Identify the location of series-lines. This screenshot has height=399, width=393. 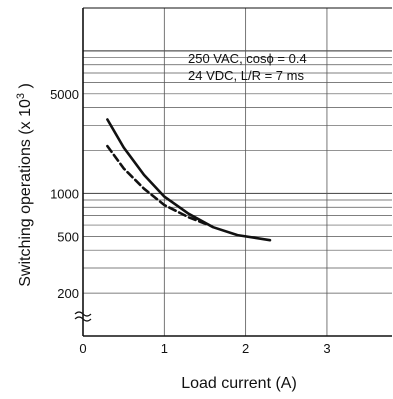
(189, 180).